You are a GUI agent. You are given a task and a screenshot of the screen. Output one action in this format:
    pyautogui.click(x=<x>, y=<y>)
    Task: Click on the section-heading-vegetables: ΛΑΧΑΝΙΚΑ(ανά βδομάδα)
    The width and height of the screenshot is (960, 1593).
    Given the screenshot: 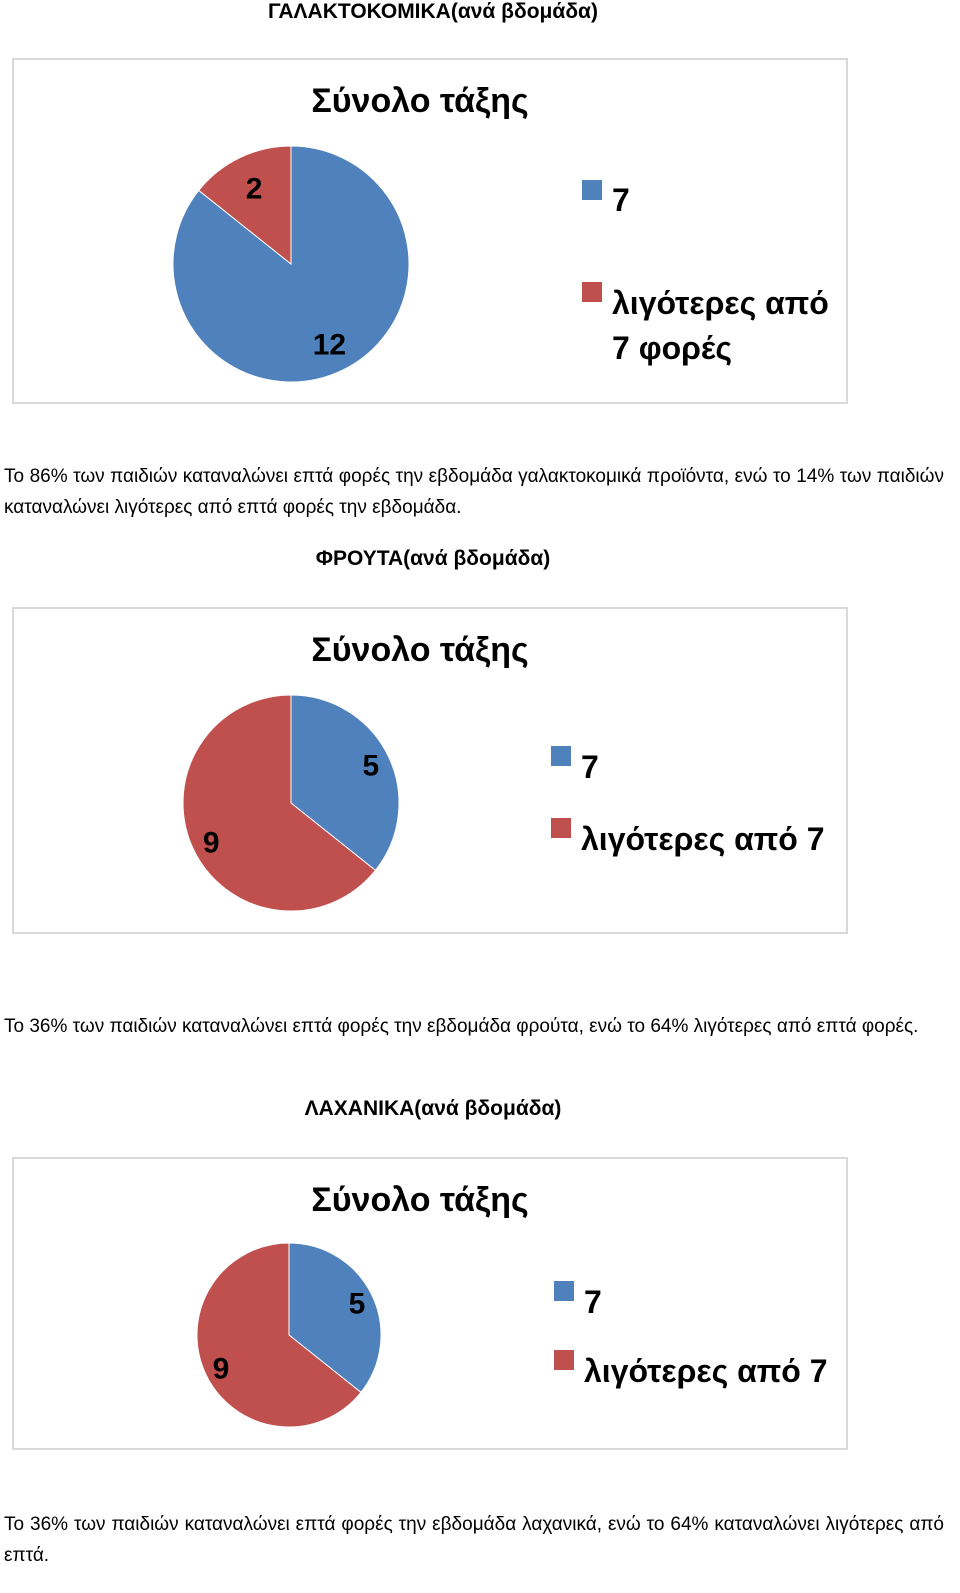 What is the action you would take?
    pyautogui.click(x=433, y=1108)
    